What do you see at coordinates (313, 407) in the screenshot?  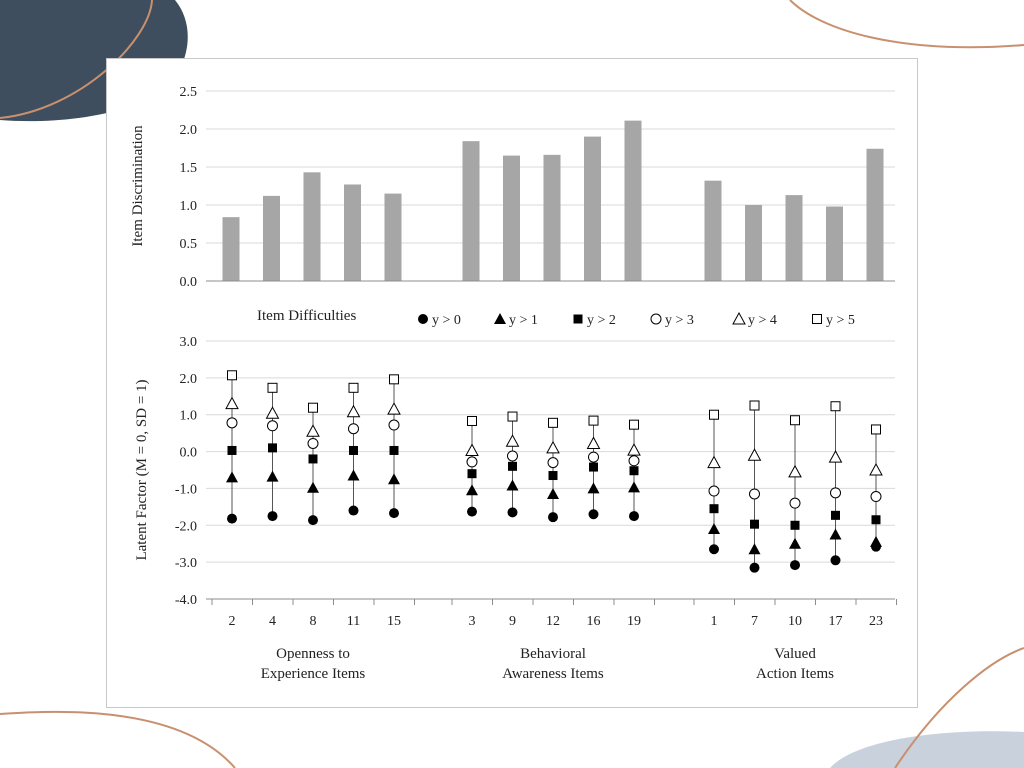 I see `point-item-8-open-square` at bounding box center [313, 407].